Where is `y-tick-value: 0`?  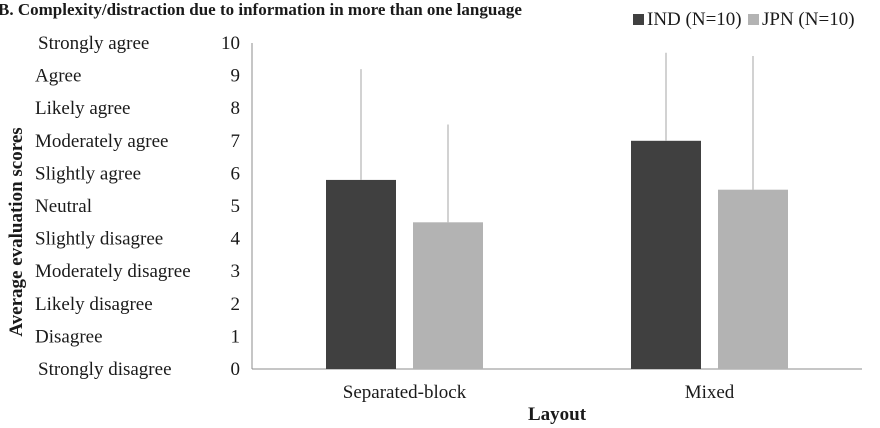 y-tick-value: 0 is located at coordinates (236, 369).